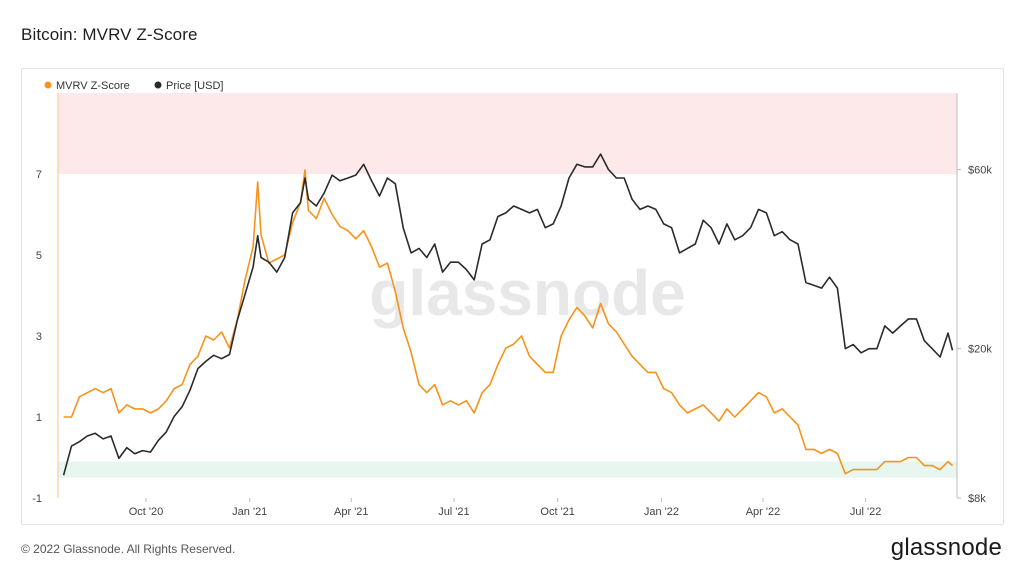  I want to click on x-tick-label: Oct '21, so click(557, 512).